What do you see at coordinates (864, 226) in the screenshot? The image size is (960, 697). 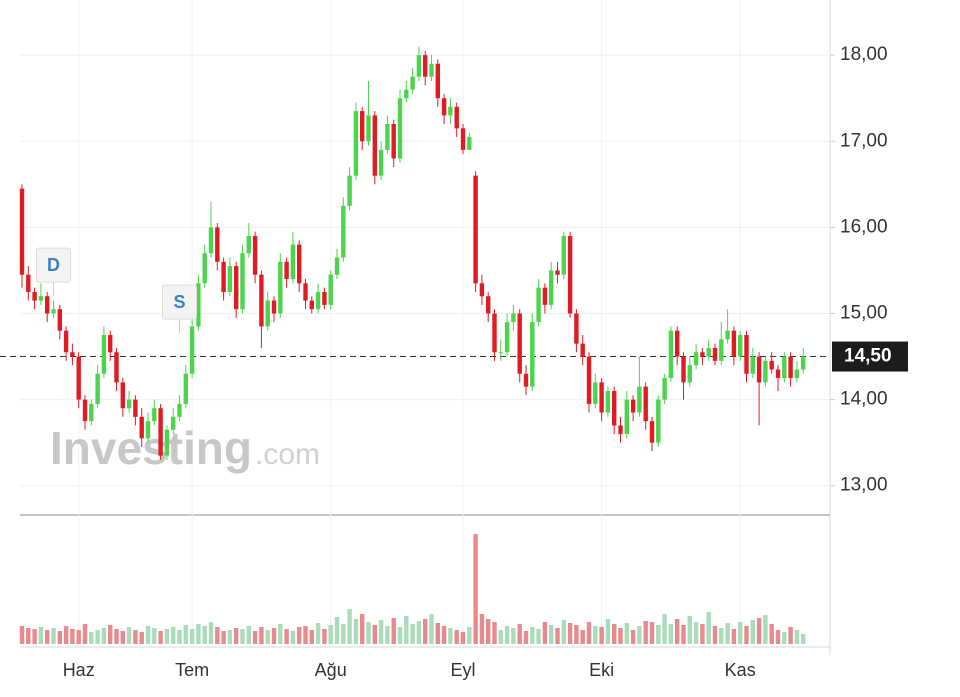 I see `y-tick-label: 16,00` at bounding box center [864, 226].